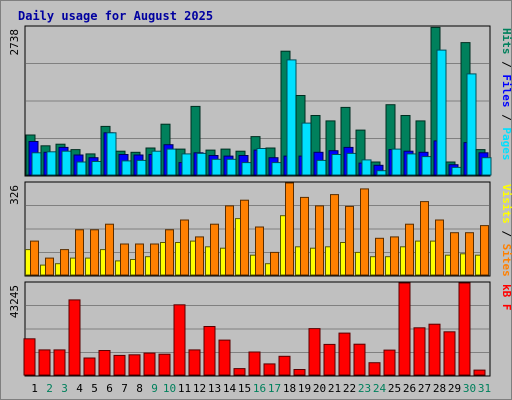 The image size is (512, 400). Describe the element at coordinates (34, 388) in the screenshot. I see `x-tick-label-day-1: 1` at that location.